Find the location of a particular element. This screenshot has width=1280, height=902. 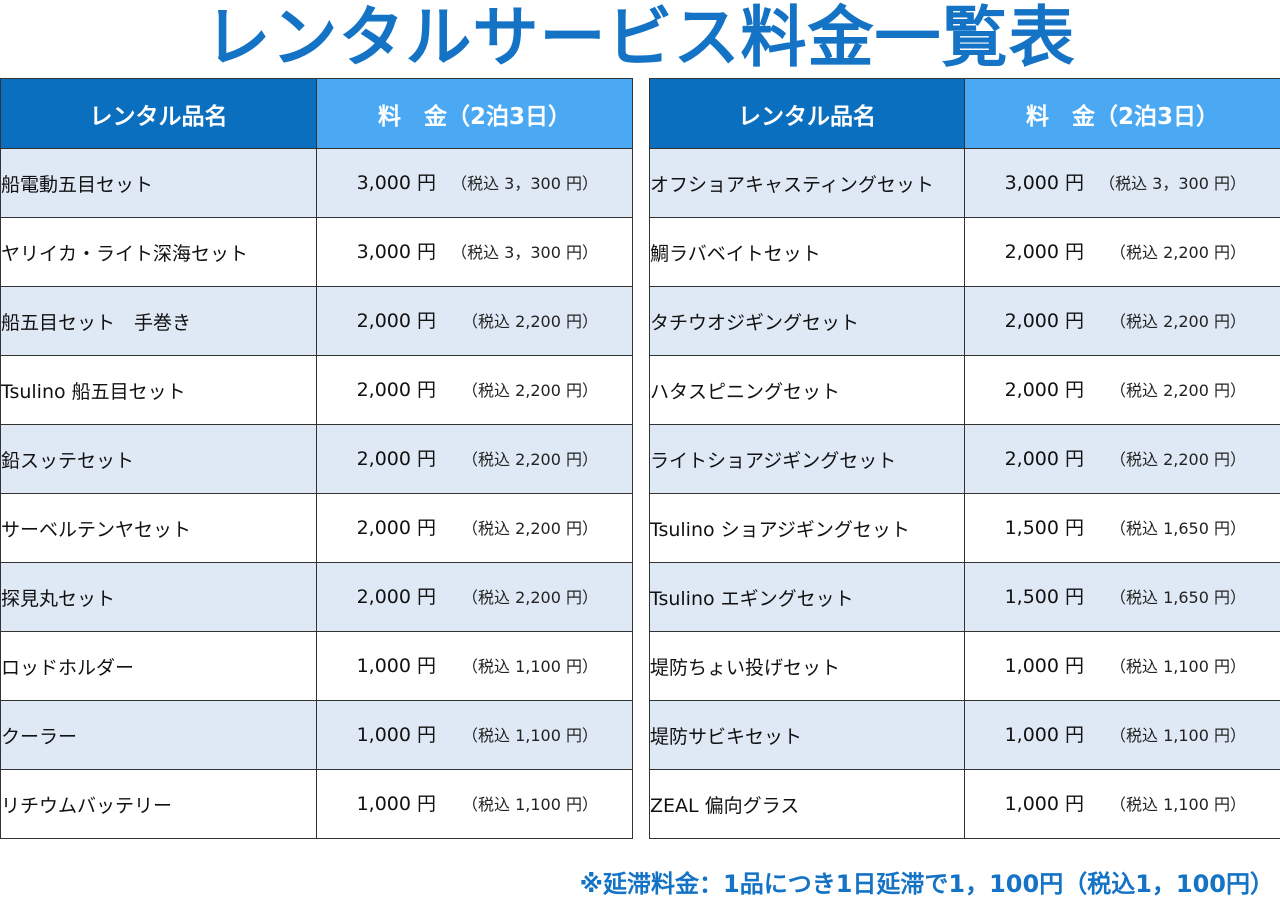

table-row: Tsulino 船五目セット 2,000 円 （税込 2,200 円） is located at coordinates (316, 390).